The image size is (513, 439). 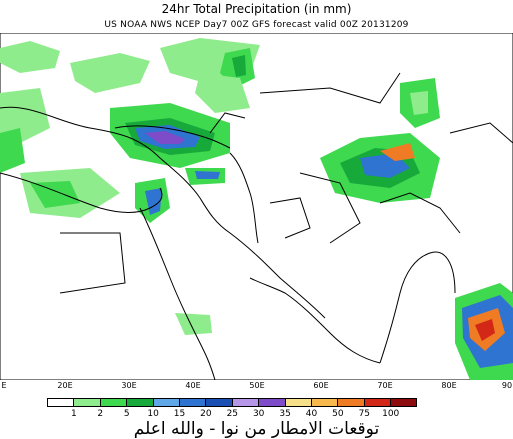 What do you see at coordinates (507, 385) in the screenshot?
I see `lon-label: 90` at bounding box center [507, 385].